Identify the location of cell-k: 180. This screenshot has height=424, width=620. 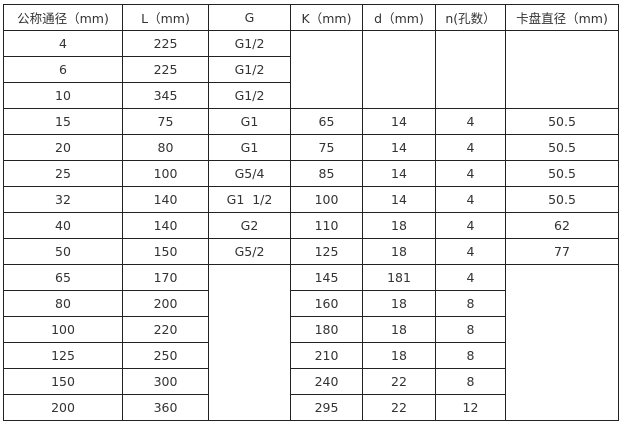
(326, 329).